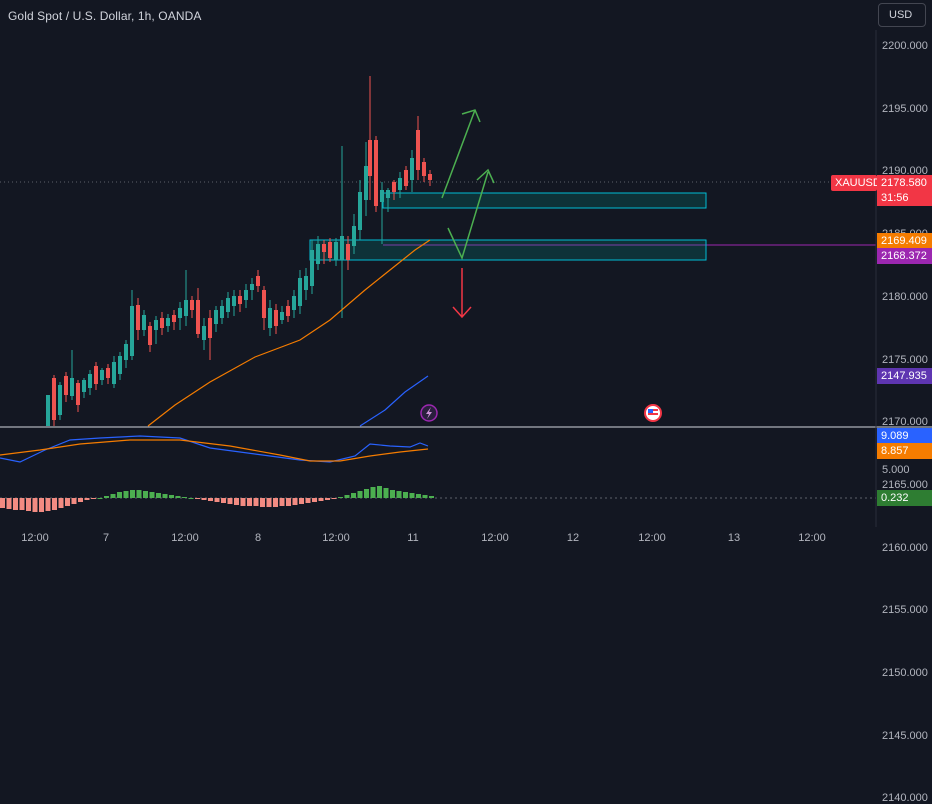 The image size is (932, 804). Describe the element at coordinates (508, 250) in the screenshot. I see `support-zone` at that location.